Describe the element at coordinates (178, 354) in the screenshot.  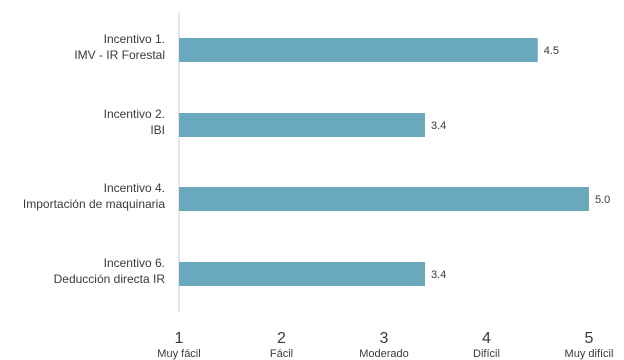
I see `x-tick-label-1: Muy fácil` at that location.